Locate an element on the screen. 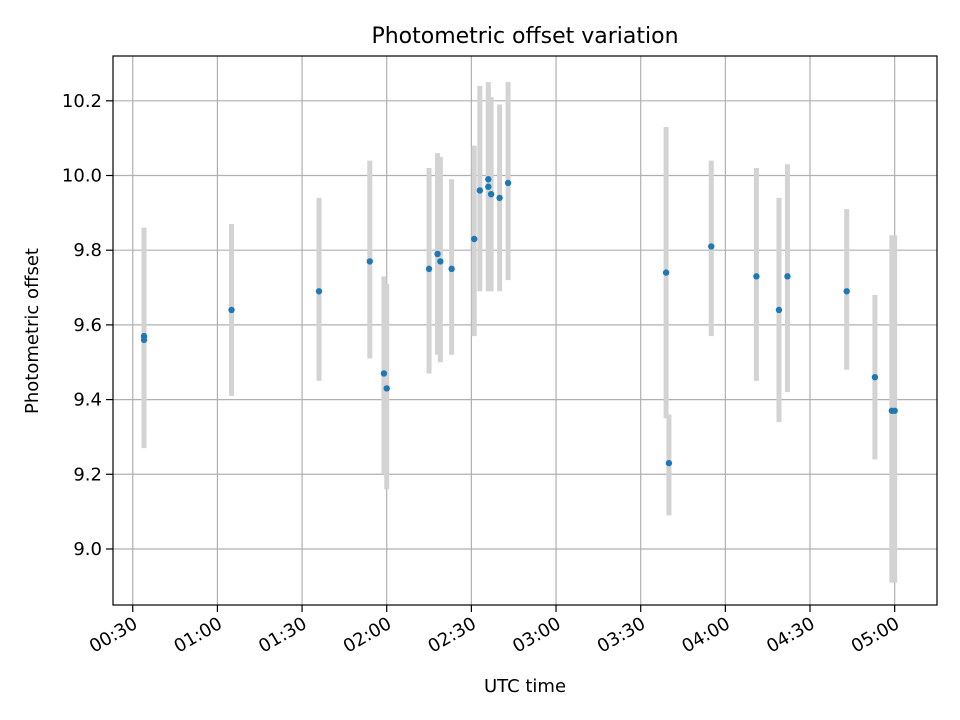  x-axis-label: UTC time is located at coordinates (525, 686).